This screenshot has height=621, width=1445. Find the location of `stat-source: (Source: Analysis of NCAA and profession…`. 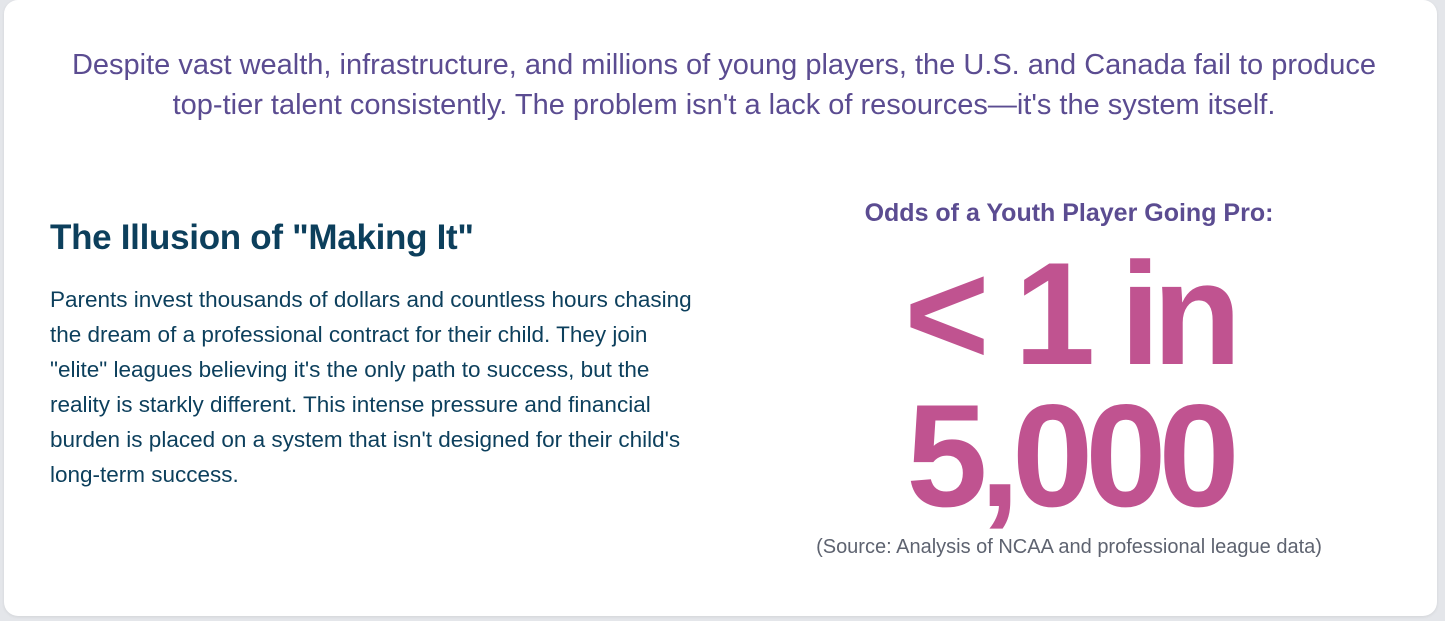

stat-source: (Source: Analysis of NCAA and profession… is located at coordinates (1069, 547).